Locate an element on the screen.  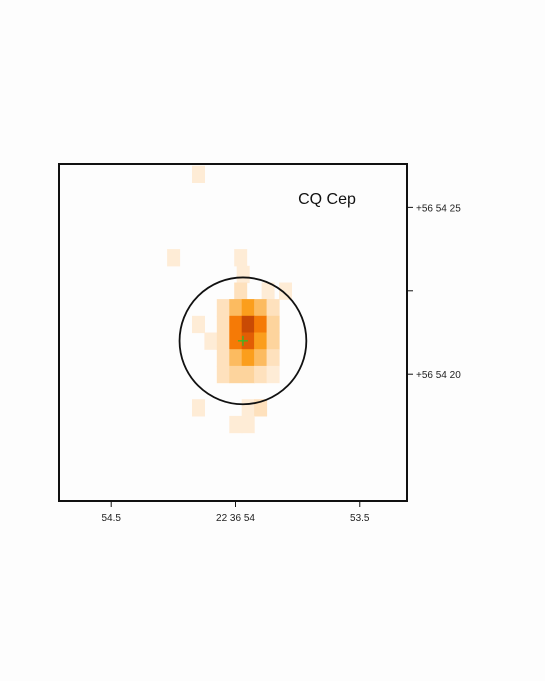
overlays is located at coordinates (243, 341).